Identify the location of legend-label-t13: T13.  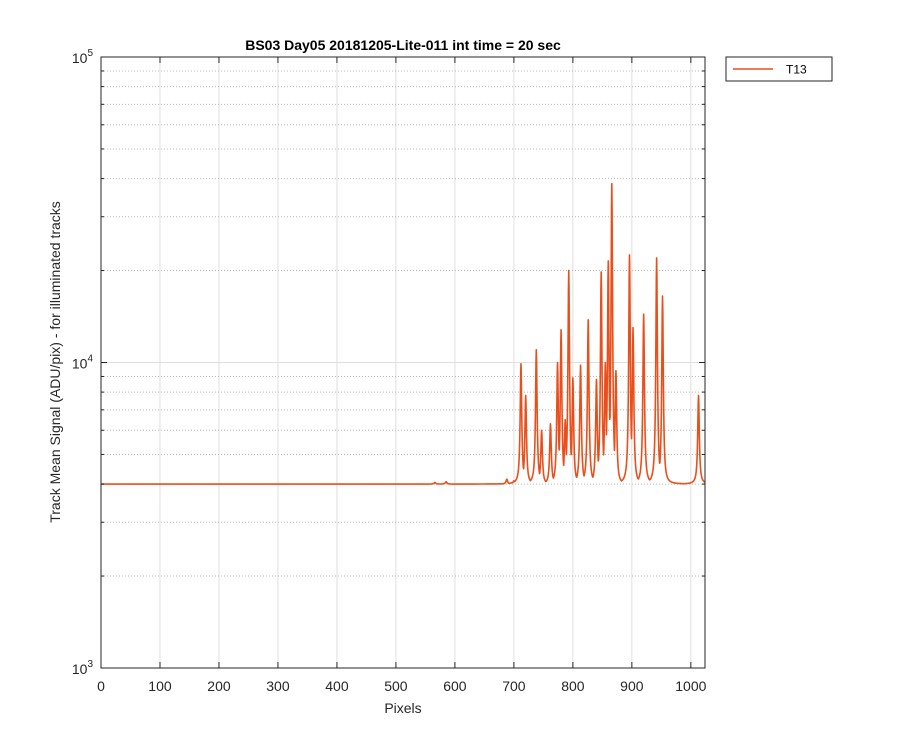
(796, 70).